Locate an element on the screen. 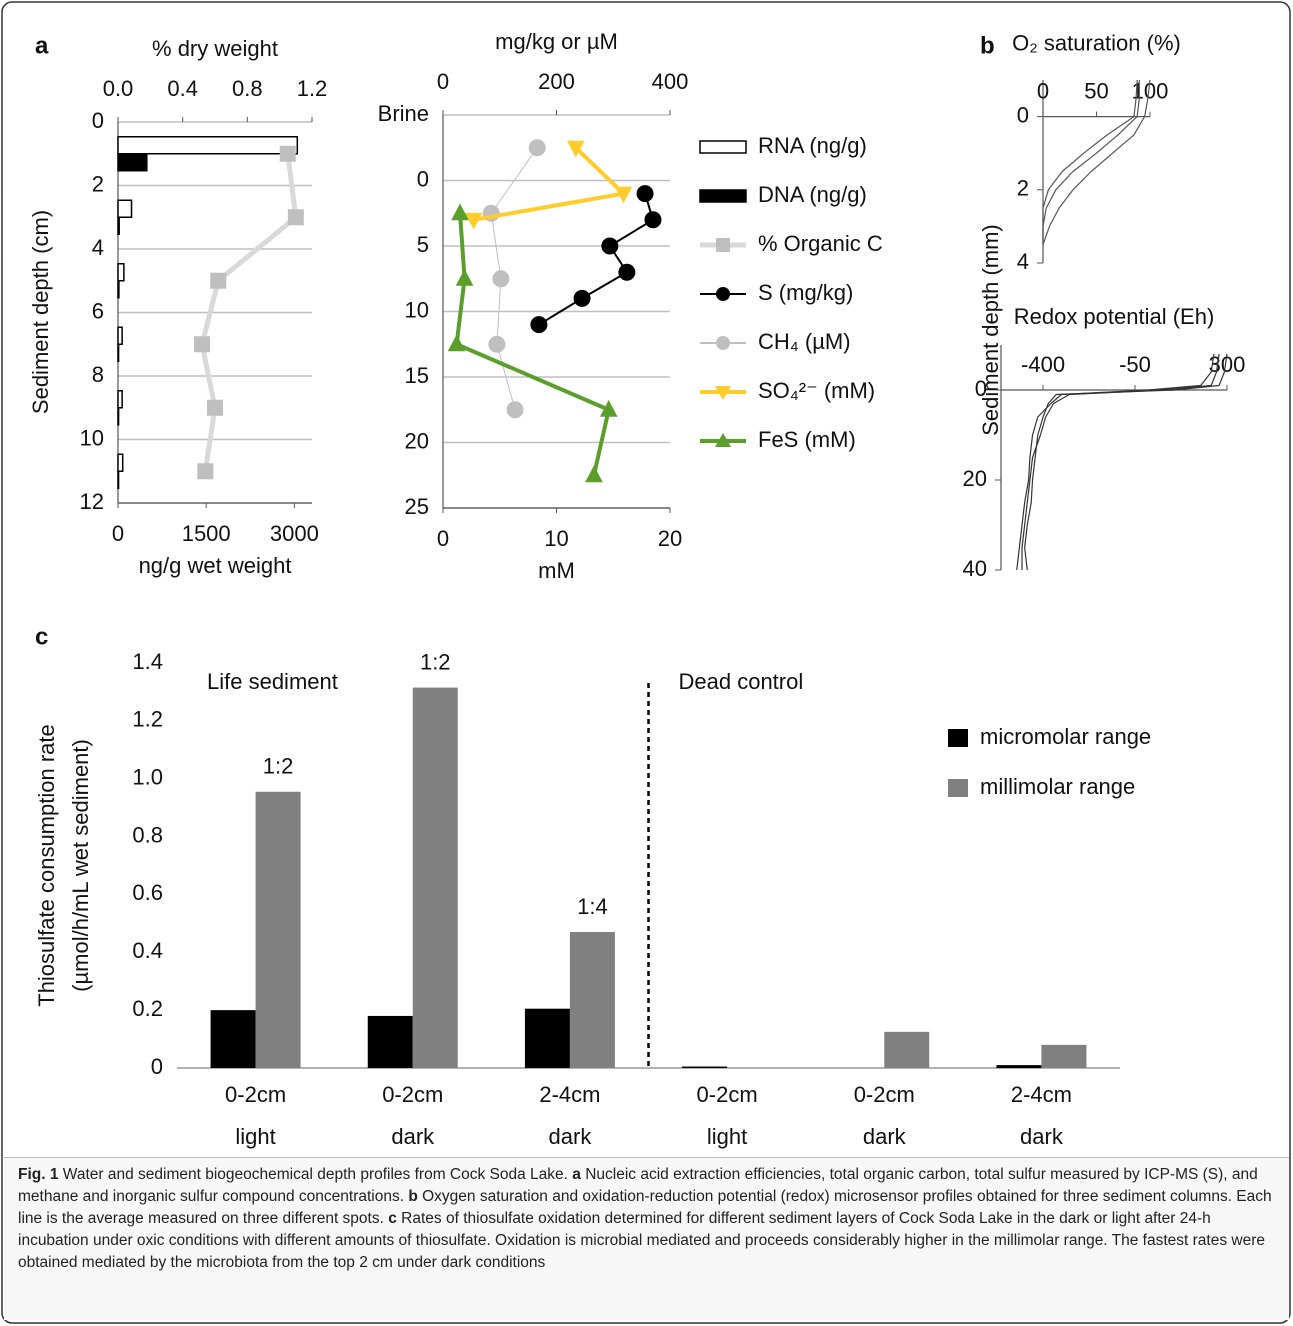 The image size is (1293, 1326). legend-label: RNA (ng/g) is located at coordinates (812, 145).